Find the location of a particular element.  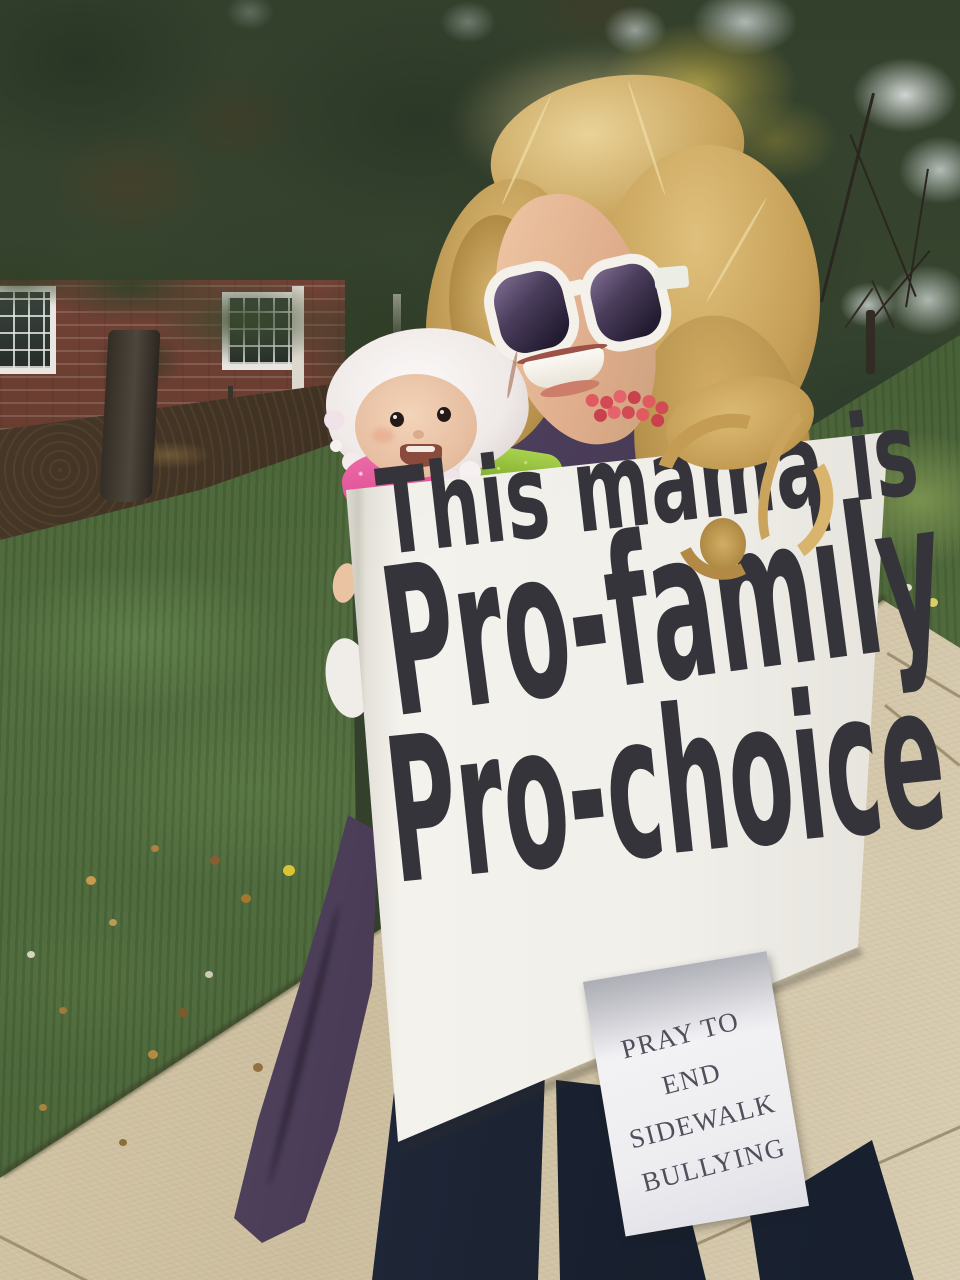

hair-curl-over-sign is located at coordinates (747, 478).